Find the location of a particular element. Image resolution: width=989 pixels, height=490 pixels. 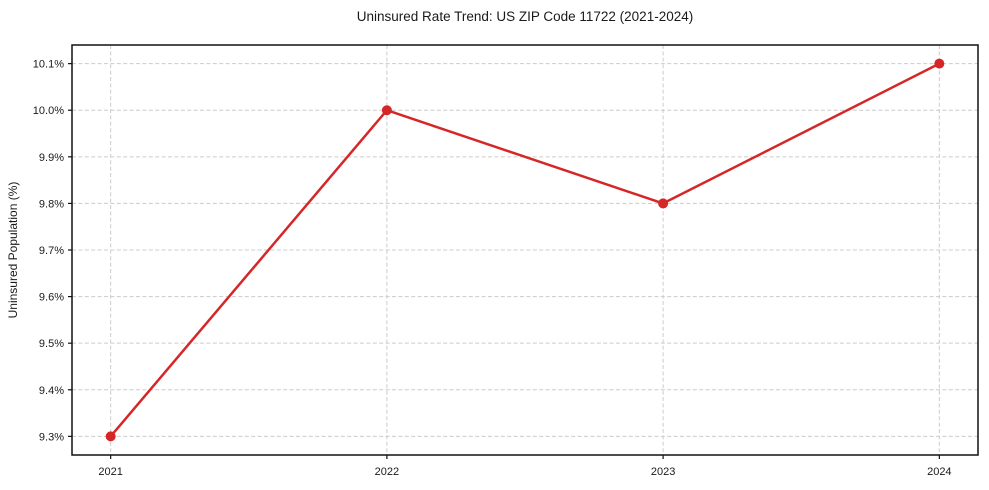

y-tick-label: 9.4% is located at coordinates (51, 391).